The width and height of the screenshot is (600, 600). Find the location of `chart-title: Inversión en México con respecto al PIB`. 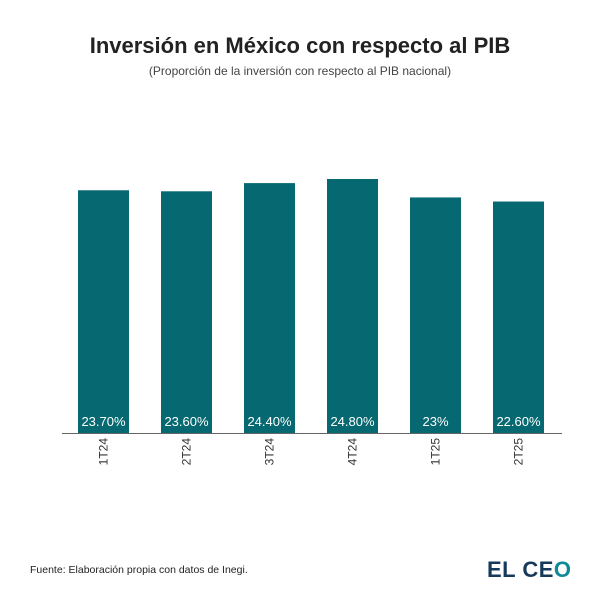

chart-title: Inversión en México con respecto al PIB is located at coordinates (300, 45).